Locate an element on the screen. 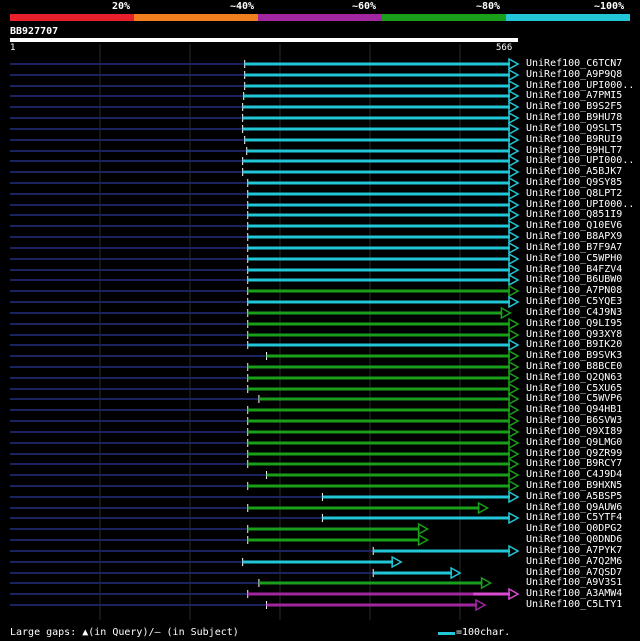 The image size is (640, 641). hit-label: UniRef100_C5WPH0 is located at coordinates (574, 258).